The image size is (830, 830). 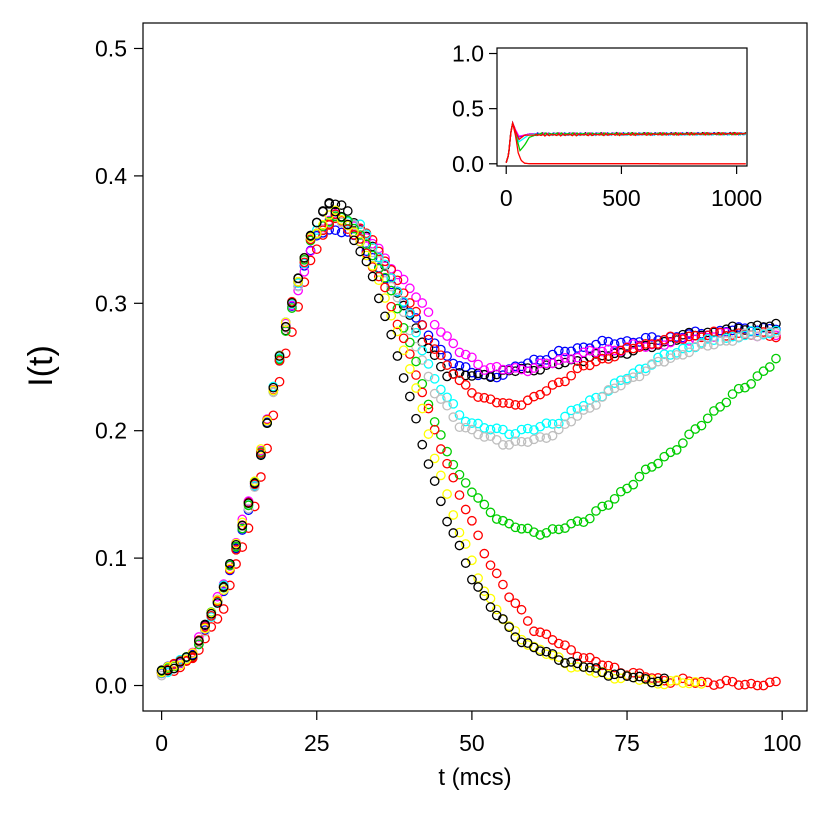 I want to click on y-tick-label: 0.2, so click(x=111, y=431).